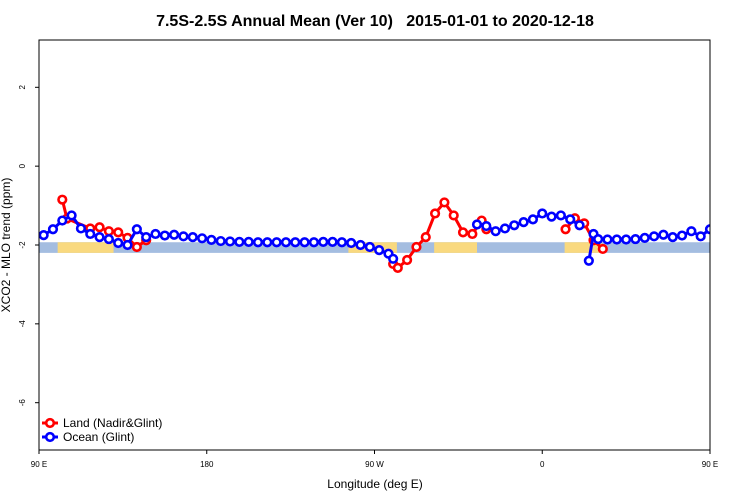 Image resolution: width=750 pixels, height=500 pixels. I want to click on y-tick-label: 2, so click(22, 87).